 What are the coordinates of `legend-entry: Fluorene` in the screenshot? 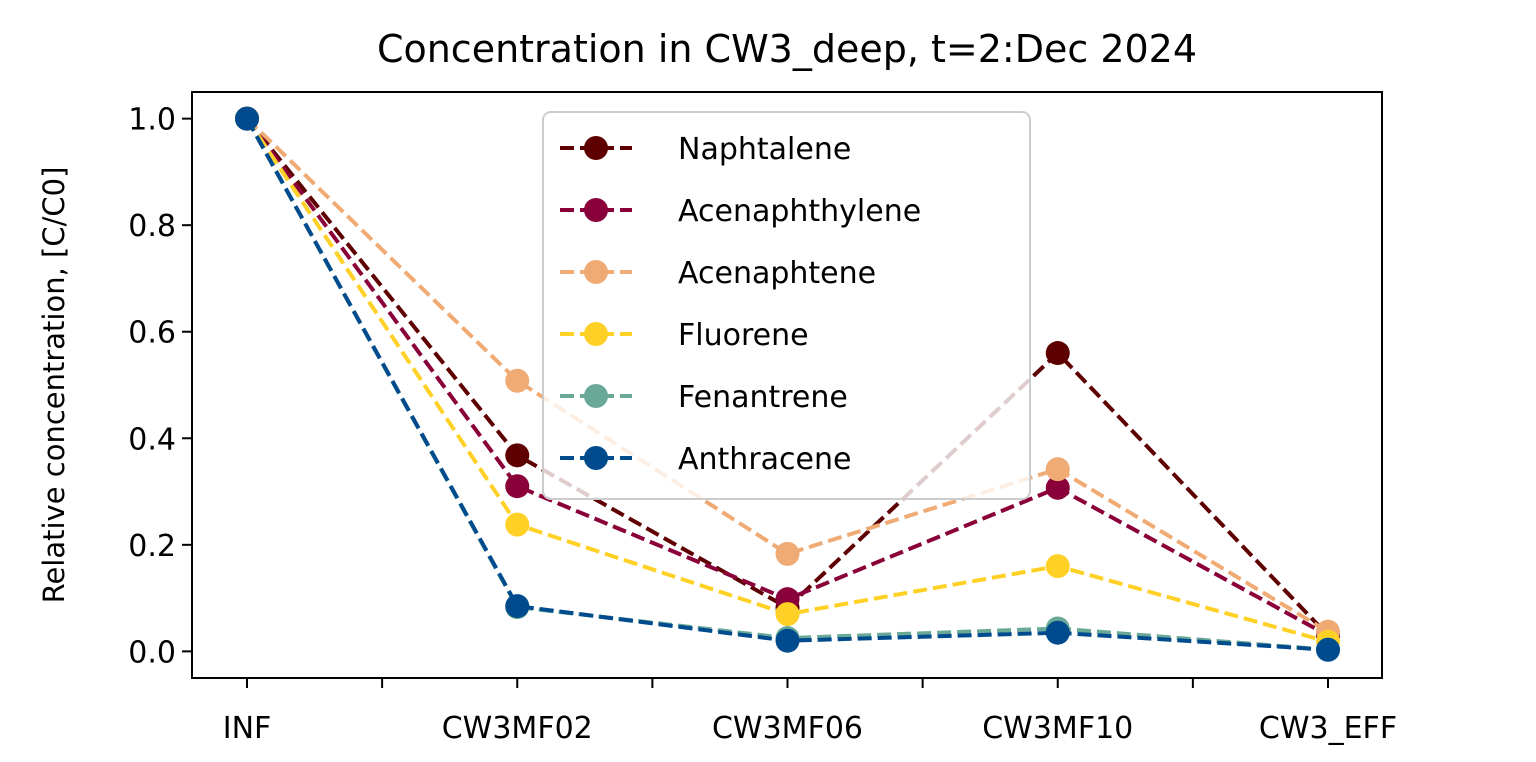 It's located at (684, 335).